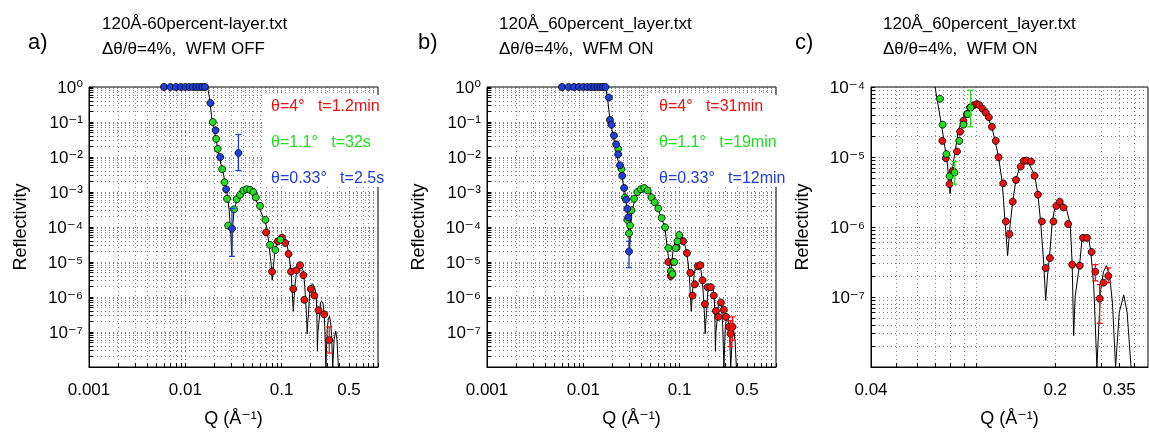 Image resolution: width=1149 pixels, height=432 pixels. What do you see at coordinates (321, 141) in the screenshot?
I see `text: θ=1.1° t=32s` at bounding box center [321, 141].